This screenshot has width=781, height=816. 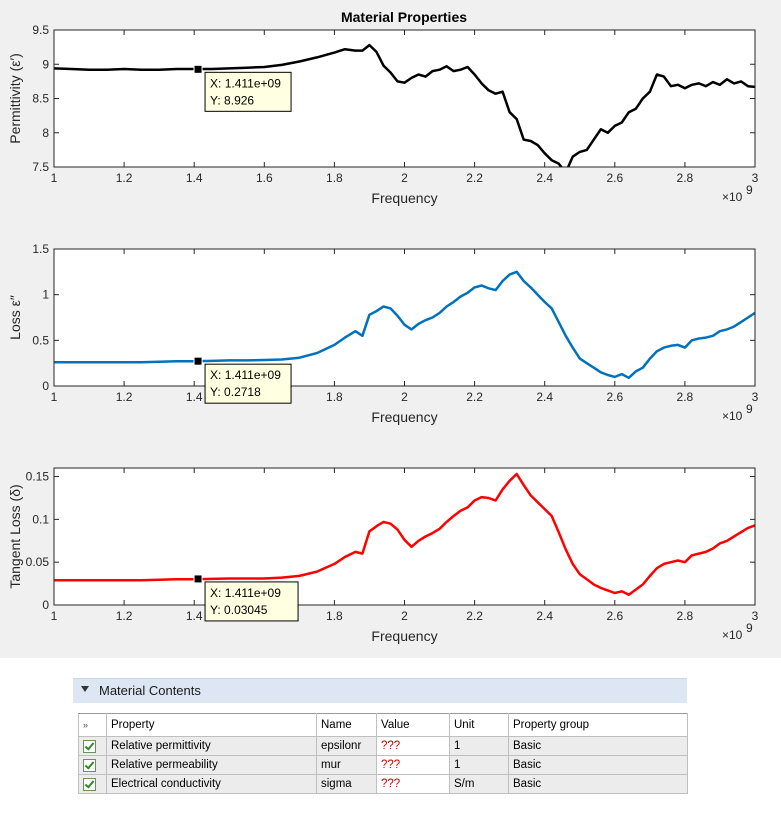 What do you see at coordinates (413, 725) in the screenshot?
I see `column-header-value: Value` at bounding box center [413, 725].